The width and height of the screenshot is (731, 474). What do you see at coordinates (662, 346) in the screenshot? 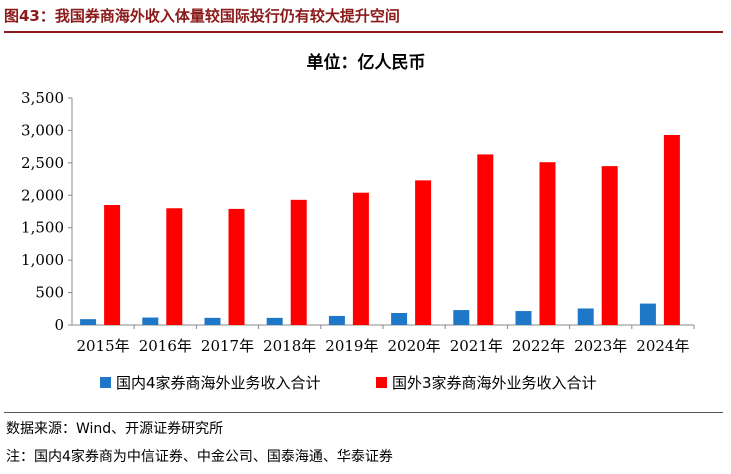
I see `x-tick-label: 2024年` at bounding box center [662, 346].